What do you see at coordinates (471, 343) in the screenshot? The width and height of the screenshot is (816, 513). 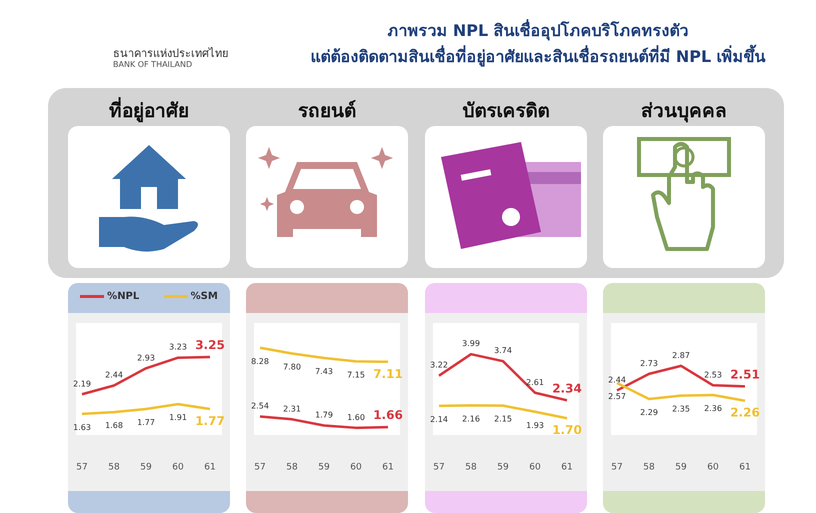 I see `data-label: 3.99` at bounding box center [471, 343].